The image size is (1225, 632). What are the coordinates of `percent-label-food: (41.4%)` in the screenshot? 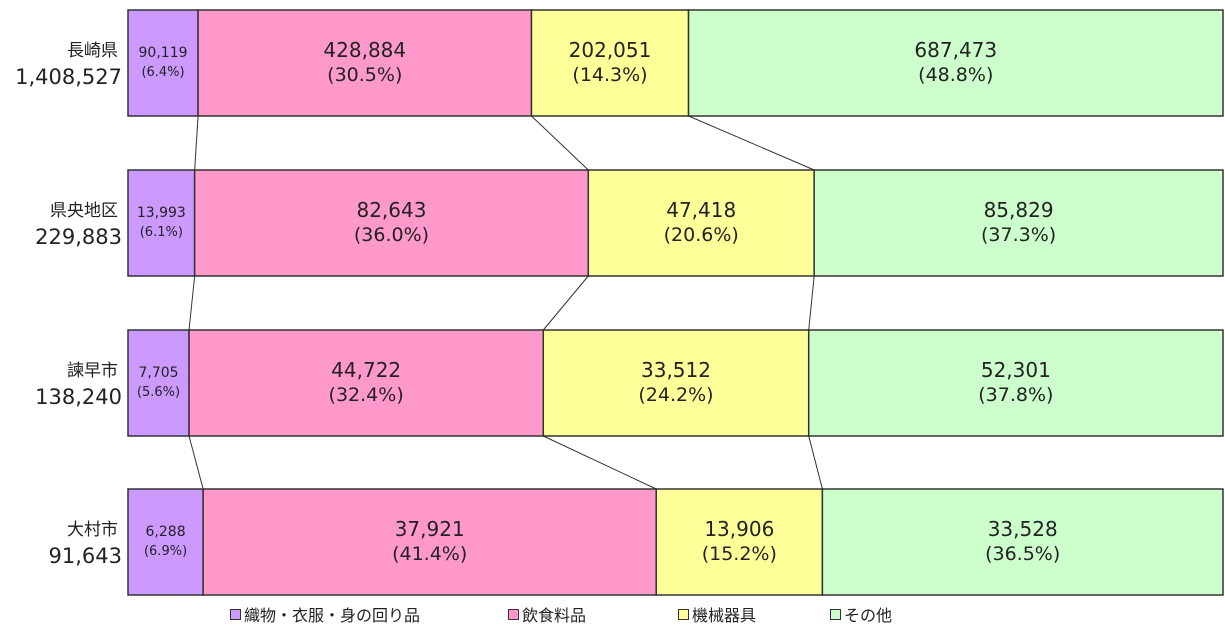 It's located at (429, 554).